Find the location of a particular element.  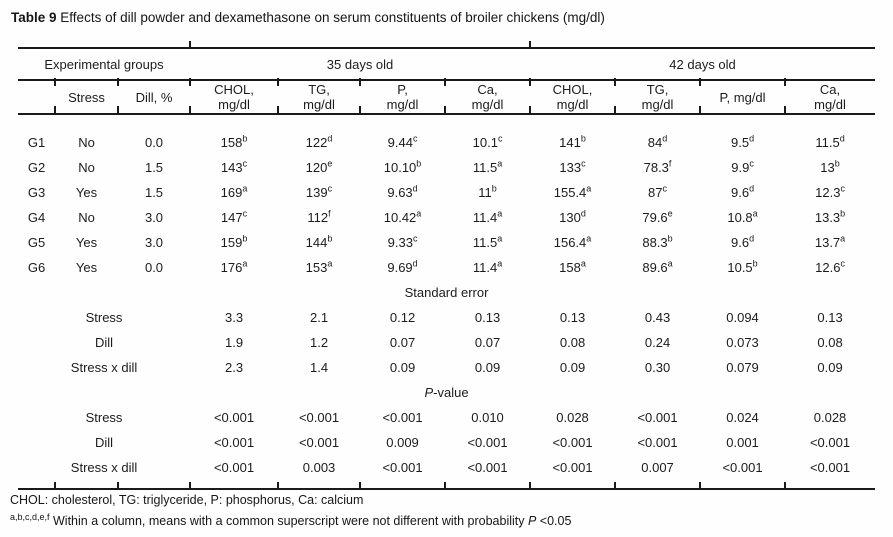

value-cell: 12.6c is located at coordinates (830, 266).